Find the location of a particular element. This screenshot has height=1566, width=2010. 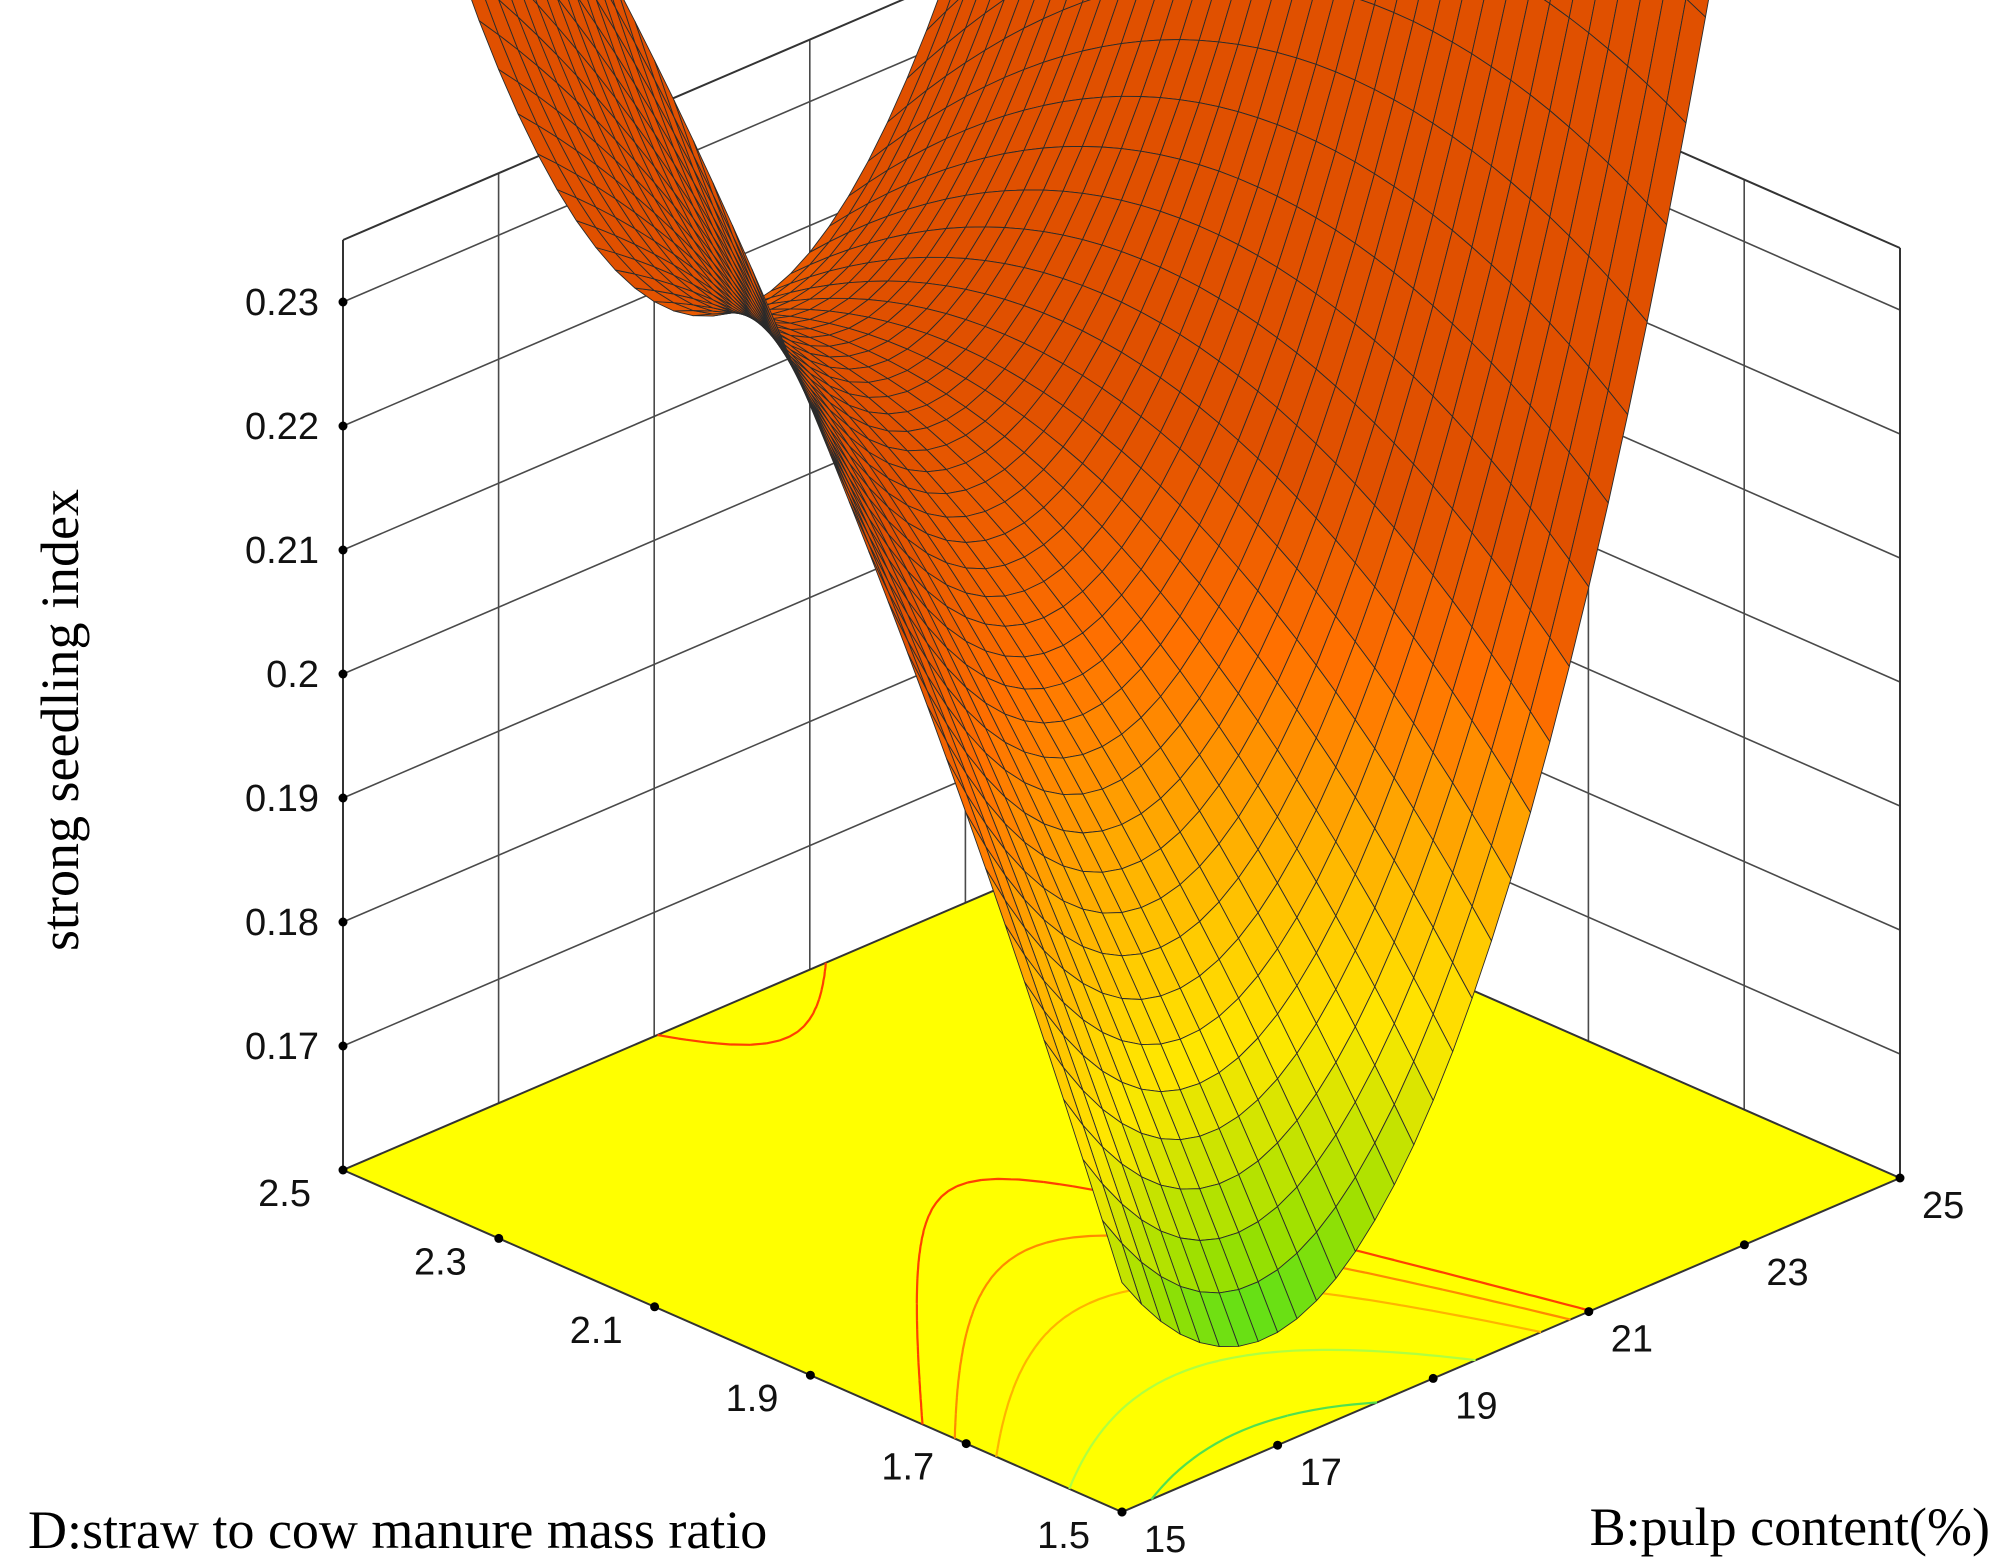

z-tick-label: 0.23 is located at coordinates (282, 303).